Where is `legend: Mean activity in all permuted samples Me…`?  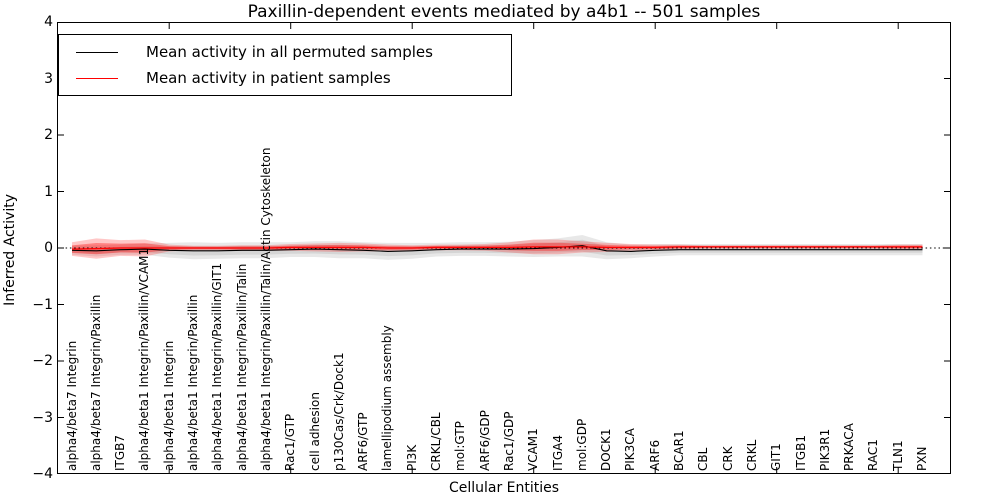 legend: Mean activity in all permuted samples Me… is located at coordinates (285, 65).